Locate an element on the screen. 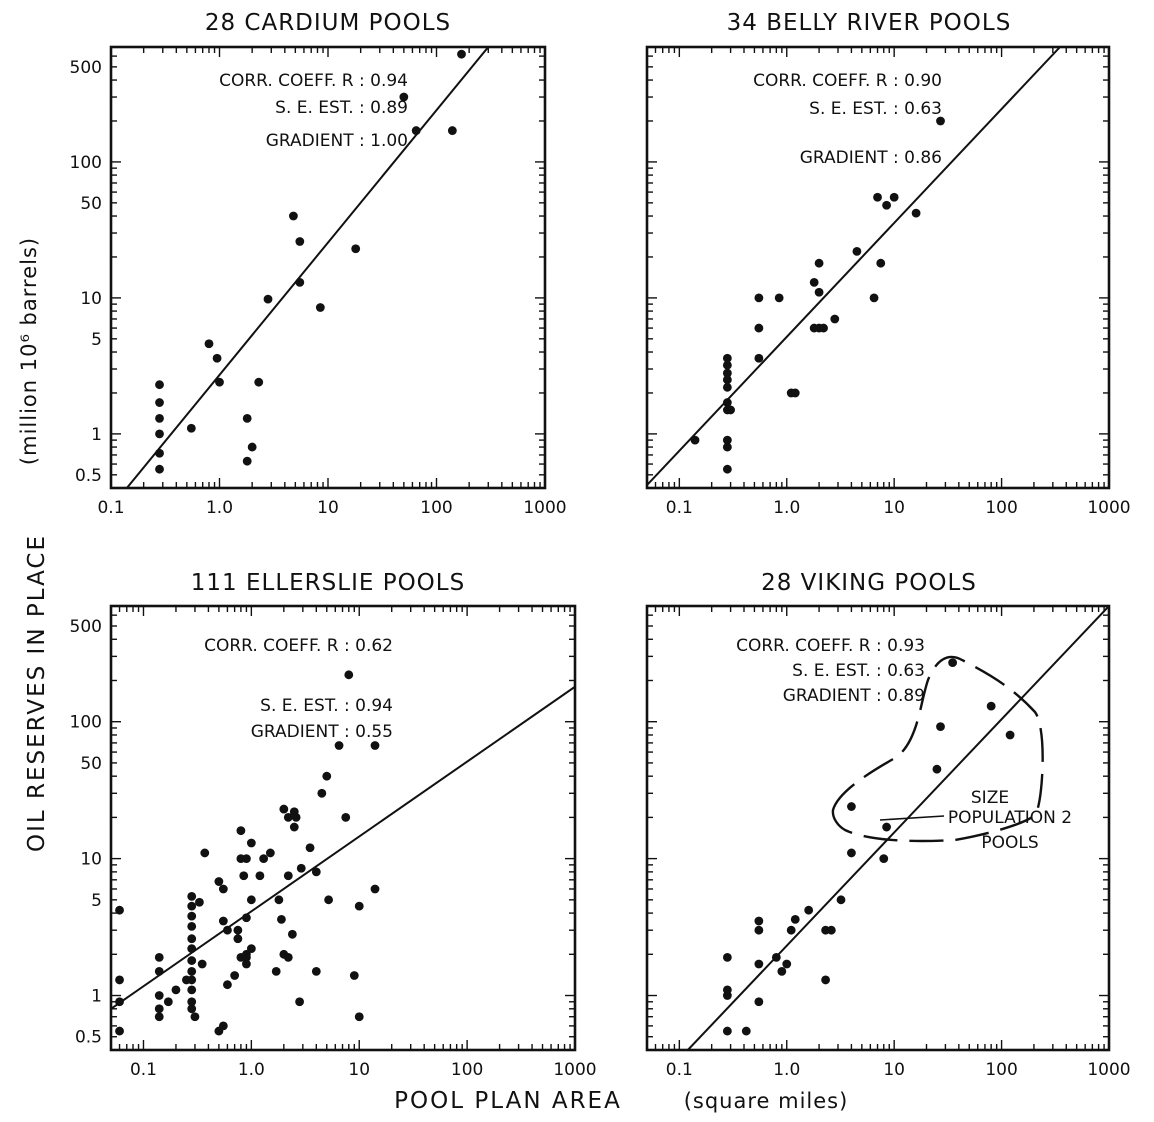 The image size is (1154, 1122). panel-title: 28 CARDIUM POOLS is located at coordinates (328, 23).